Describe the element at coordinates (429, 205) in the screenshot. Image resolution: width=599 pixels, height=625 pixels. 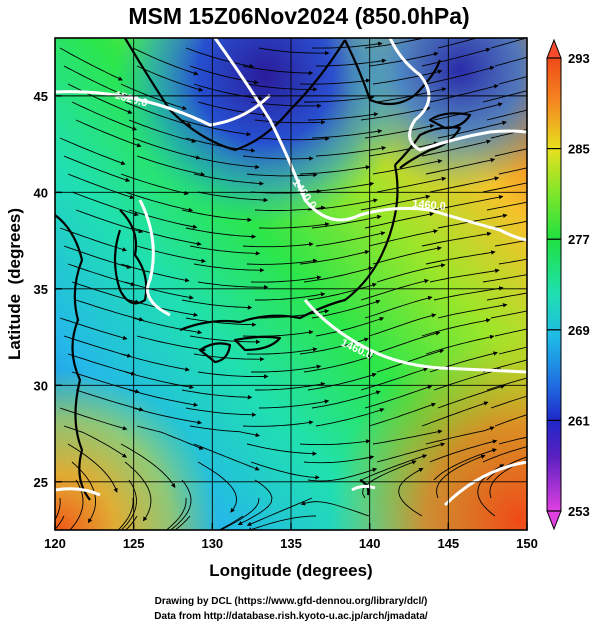
I see `contour-label-1460-b: 1460.0` at that location.